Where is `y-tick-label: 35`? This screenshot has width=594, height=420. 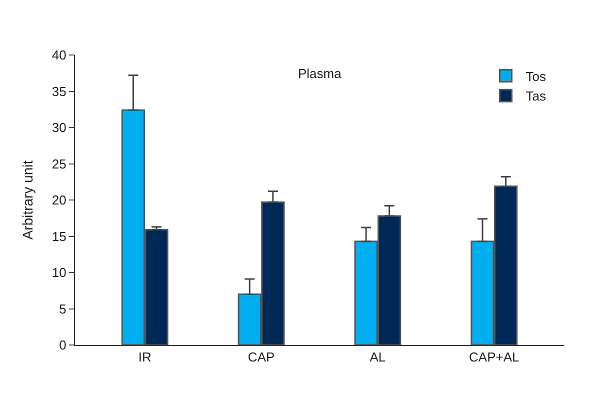 y-tick-label: 35 is located at coordinates (59, 91).